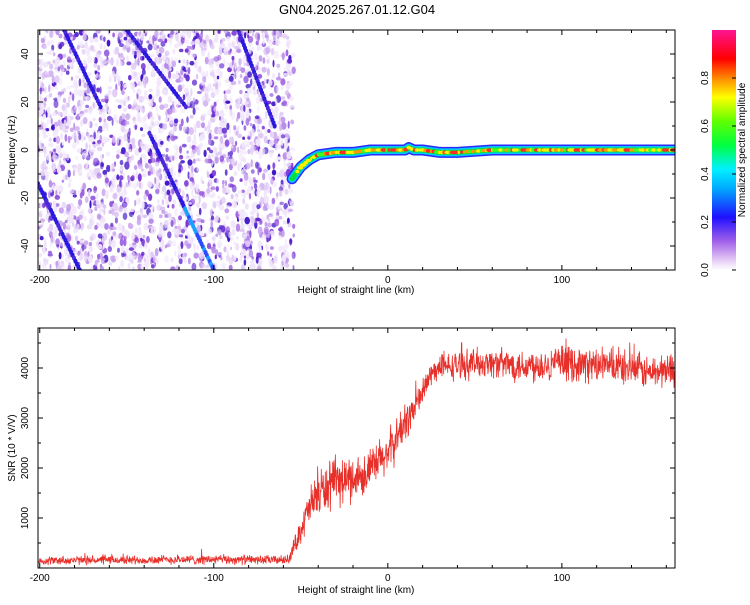 Image resolution: width=750 pixels, height=605 pixels. What do you see at coordinates (705, 270) in the screenshot?
I see `colorbar-tick-label: 0.0` at bounding box center [705, 270].